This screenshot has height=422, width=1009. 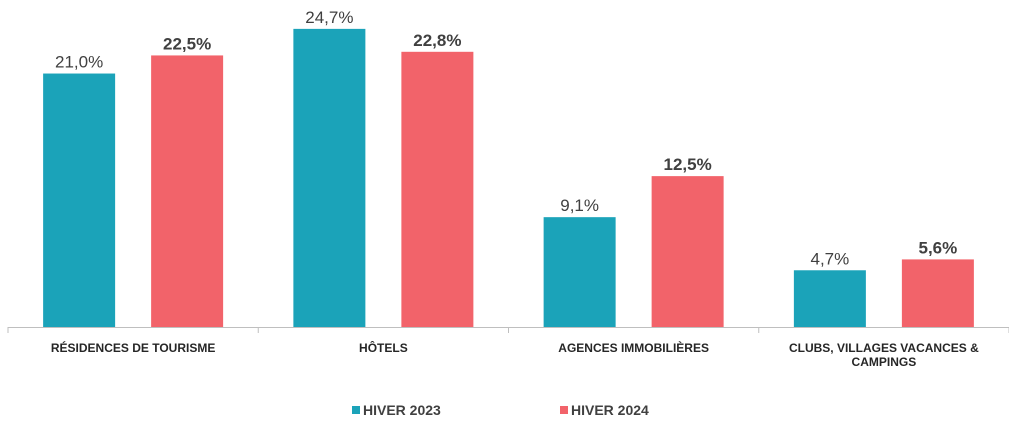 I want to click on legend-label: HIVER 2024, so click(x=610, y=410).